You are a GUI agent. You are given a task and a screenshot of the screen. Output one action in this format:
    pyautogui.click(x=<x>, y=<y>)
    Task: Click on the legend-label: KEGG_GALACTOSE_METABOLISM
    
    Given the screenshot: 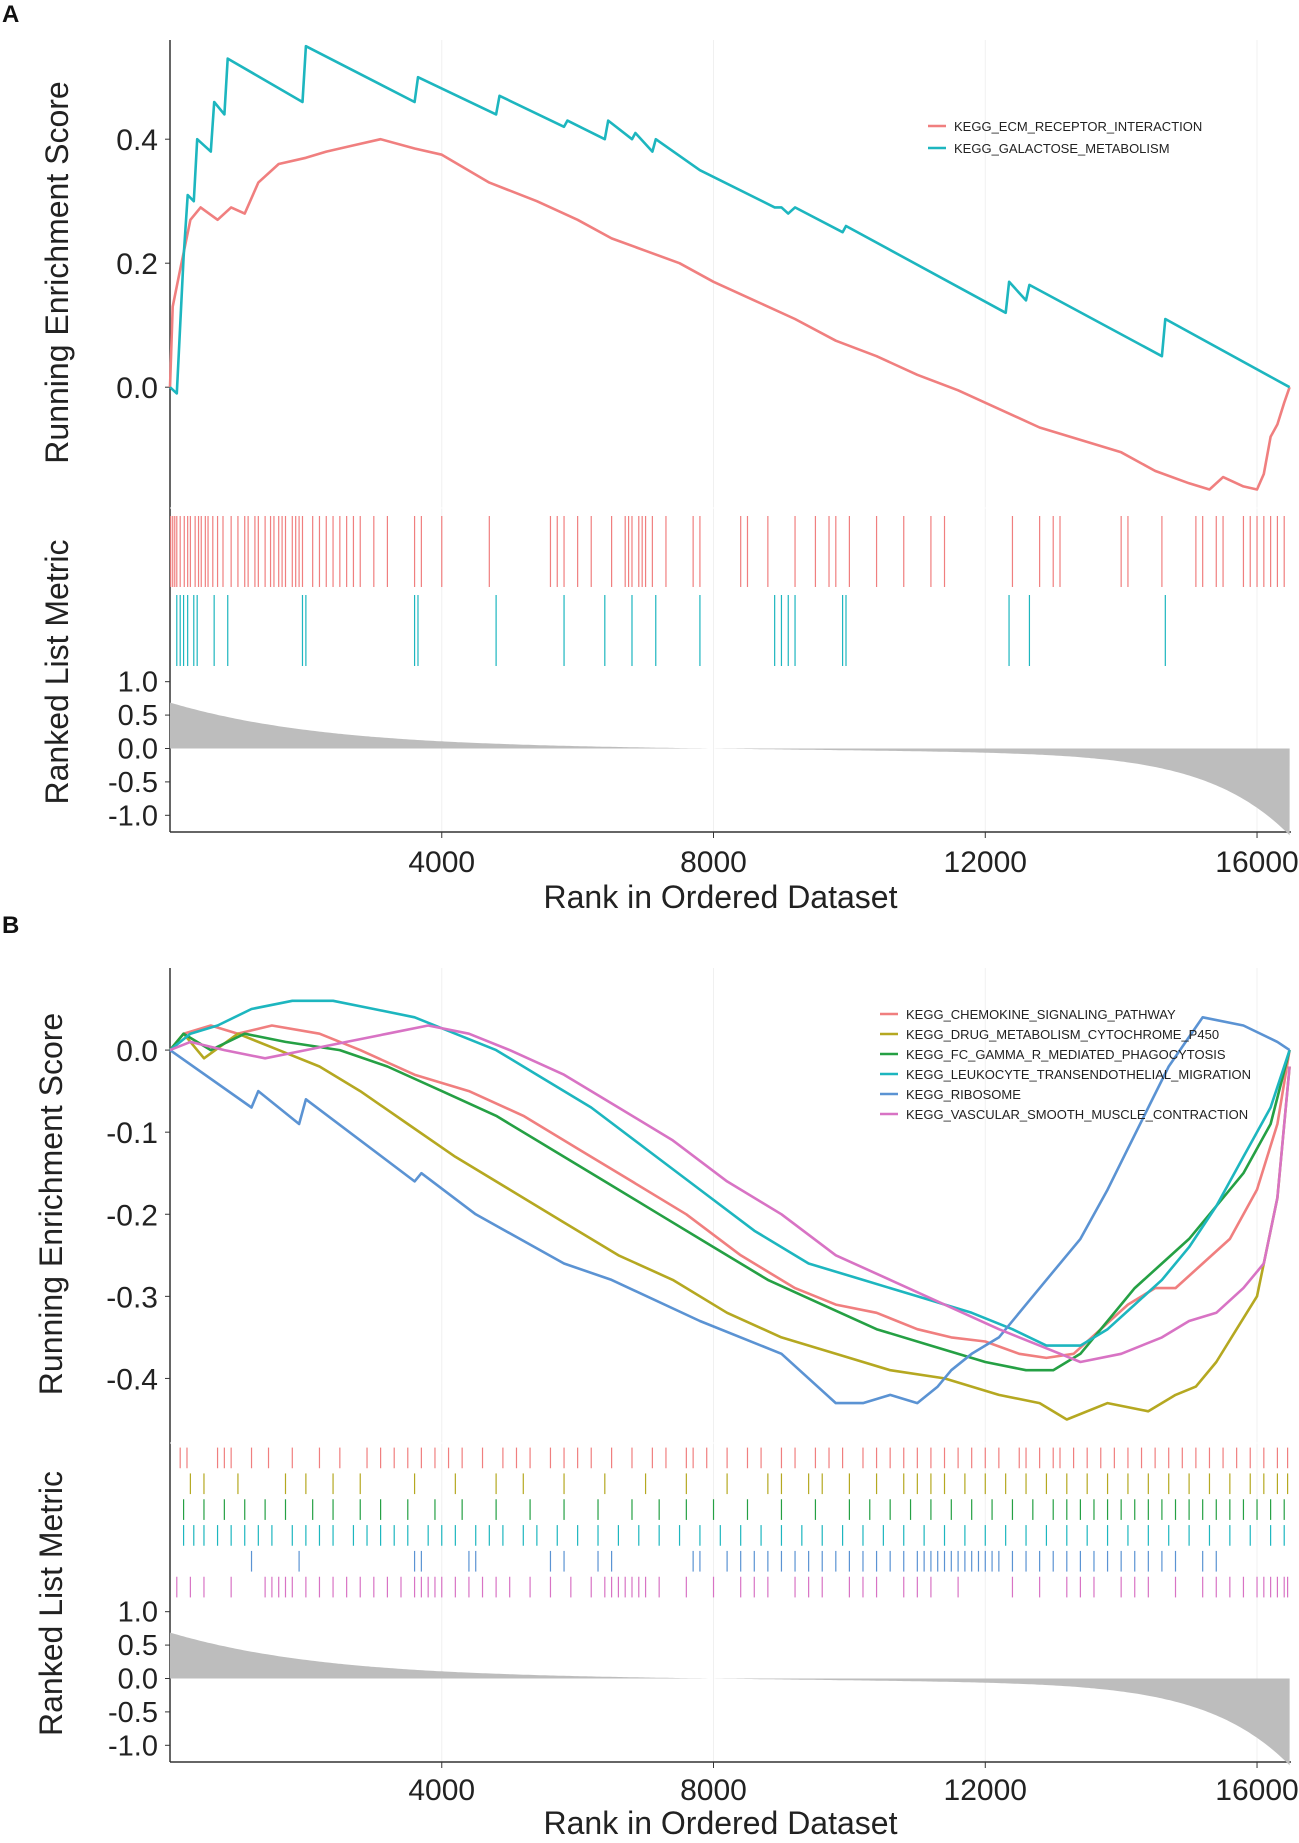 What is the action you would take?
    pyautogui.click(x=1062, y=148)
    